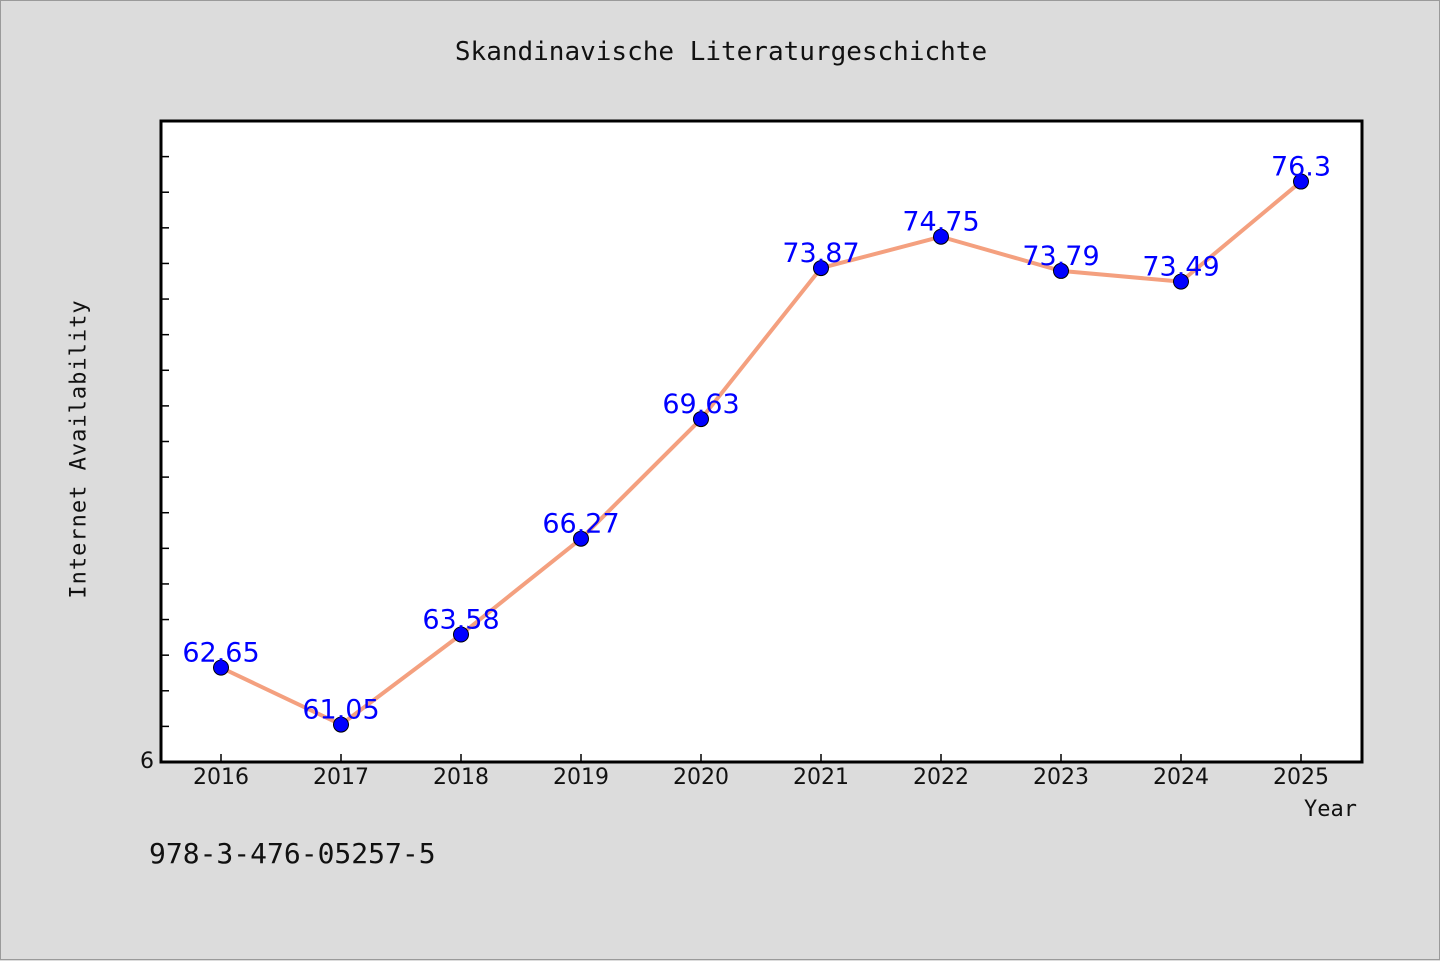  Describe the element at coordinates (761, 772) in the screenshot. I see `x-axis-ticks: 2016 2017 2018 2019 2020 2021 2022 2023 2024 2025` at that location.